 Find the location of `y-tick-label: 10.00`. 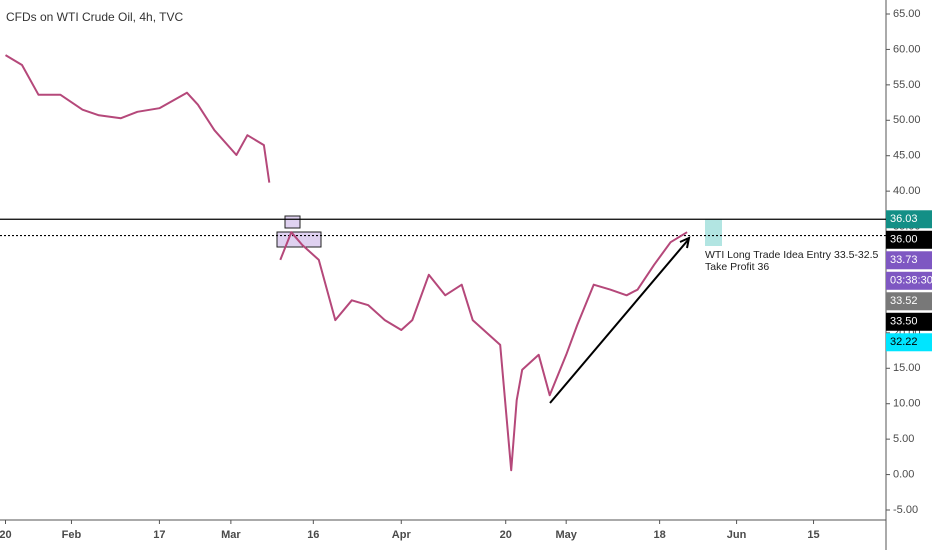

y-tick-label: 10.00 is located at coordinates (907, 404).